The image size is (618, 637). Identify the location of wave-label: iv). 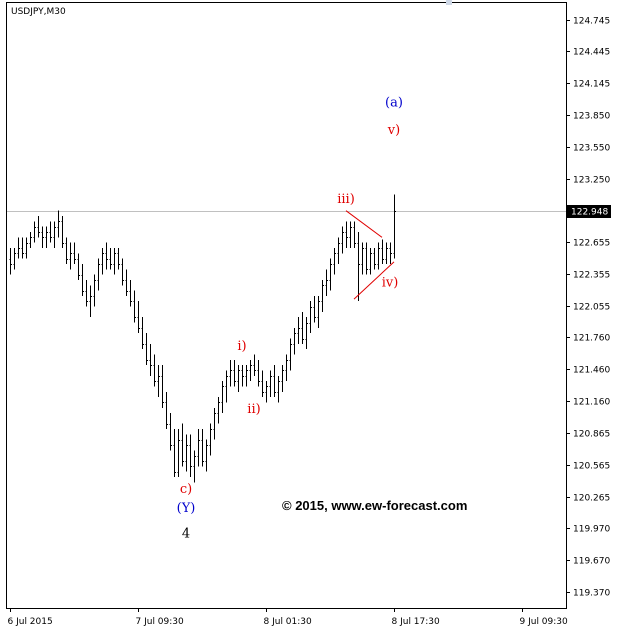
(390, 282).